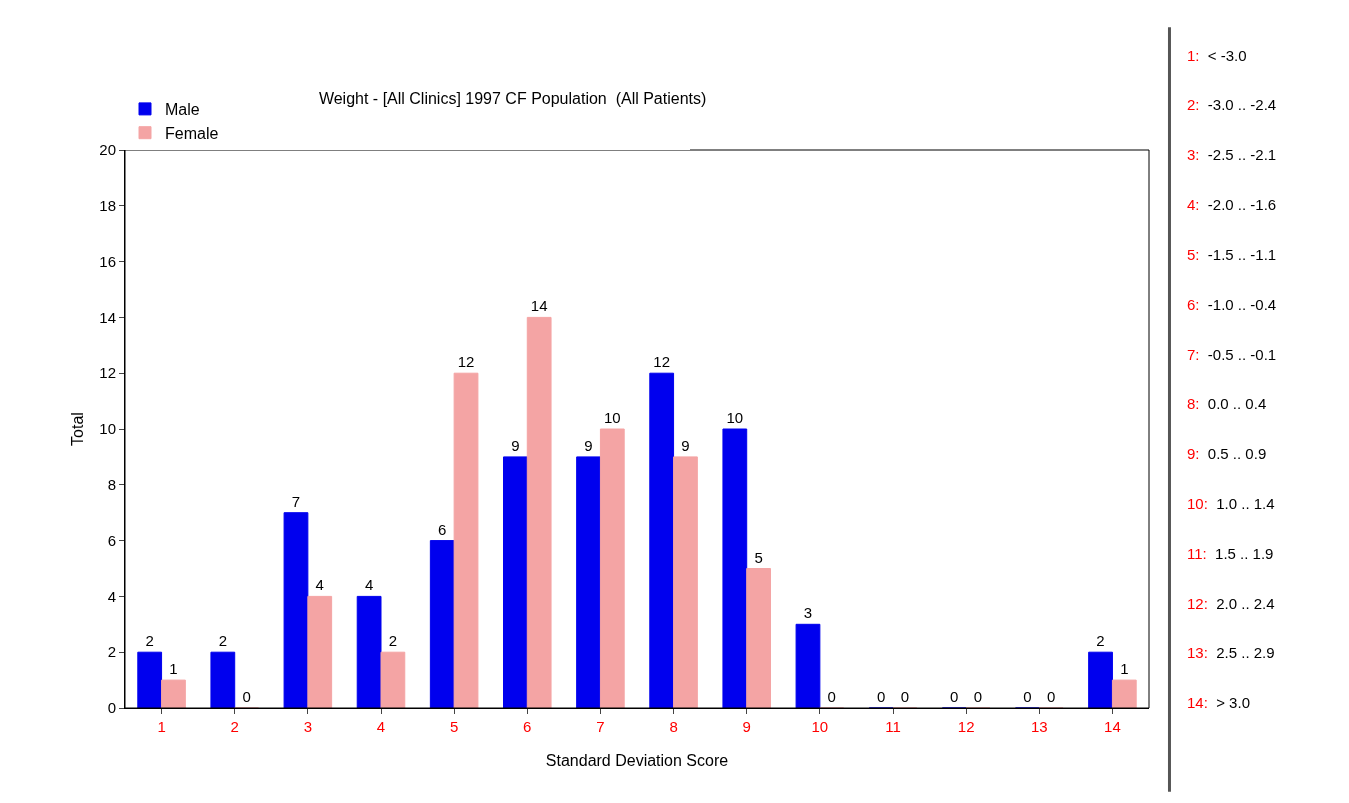 The height and width of the screenshot is (803, 1349). What do you see at coordinates (111, 652) in the screenshot?
I see `y-tick-label: 2` at bounding box center [111, 652].